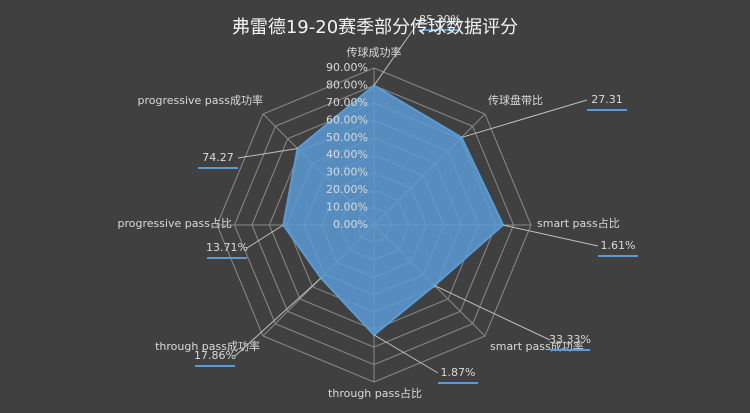  I want to click on category-label: through pass成功率, so click(207, 346).